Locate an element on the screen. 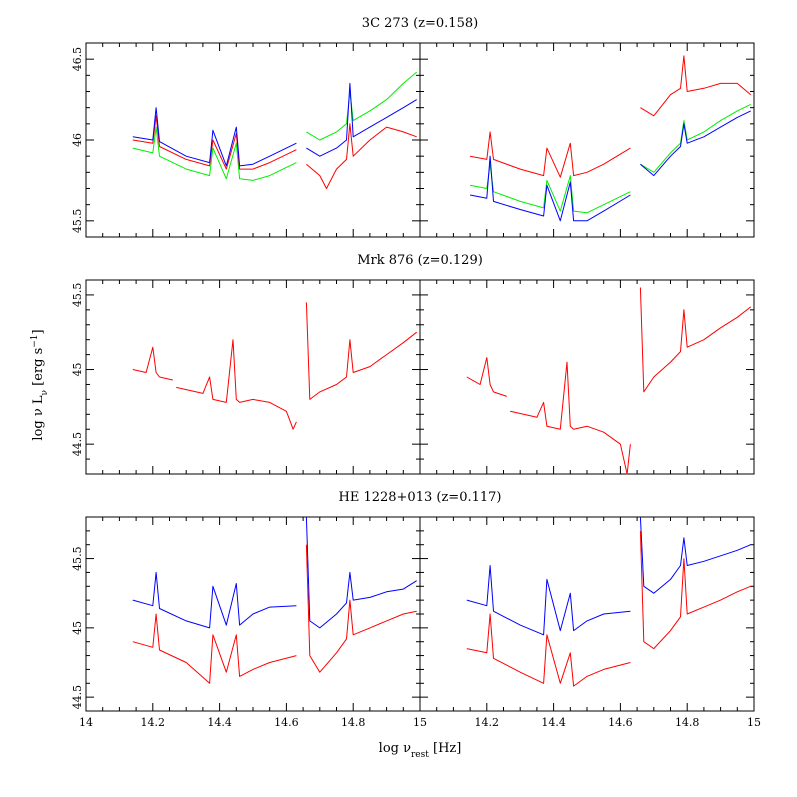 The width and height of the screenshot is (797, 797). x-axis-label: log νrest [Hz] is located at coordinates (420, 750).